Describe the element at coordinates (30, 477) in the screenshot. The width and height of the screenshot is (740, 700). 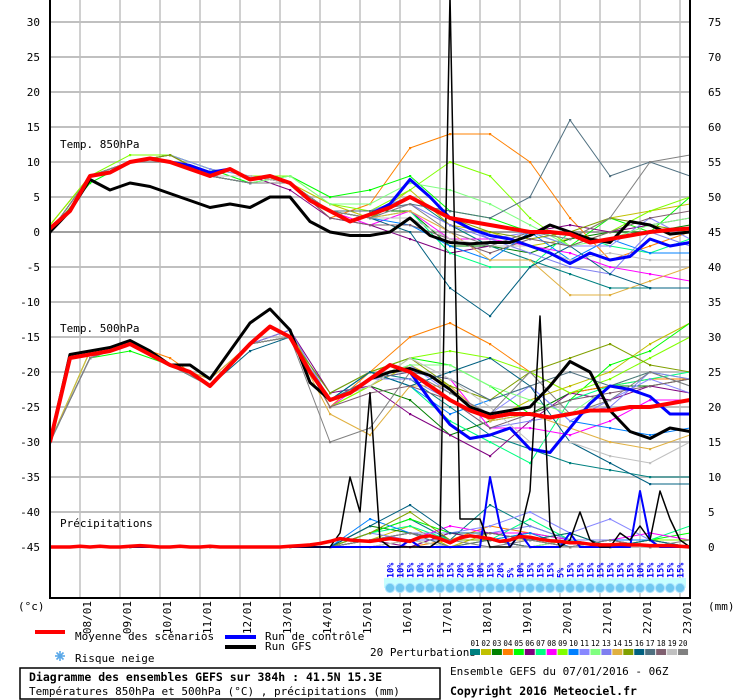
I see `left-tick-label: -35` at that location.